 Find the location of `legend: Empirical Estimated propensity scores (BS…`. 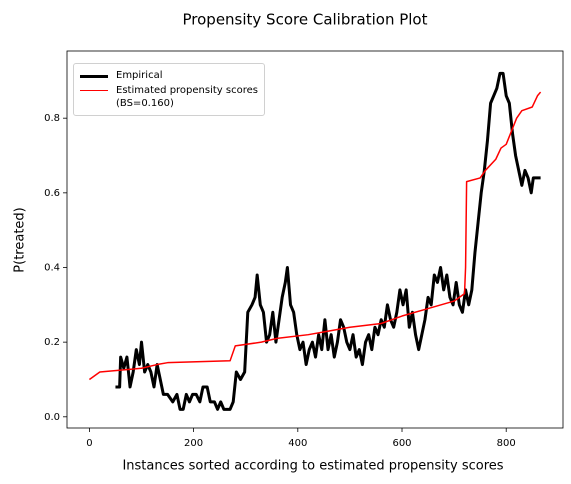

legend: Empirical Estimated propensity scores (BS… is located at coordinates (169, 89).